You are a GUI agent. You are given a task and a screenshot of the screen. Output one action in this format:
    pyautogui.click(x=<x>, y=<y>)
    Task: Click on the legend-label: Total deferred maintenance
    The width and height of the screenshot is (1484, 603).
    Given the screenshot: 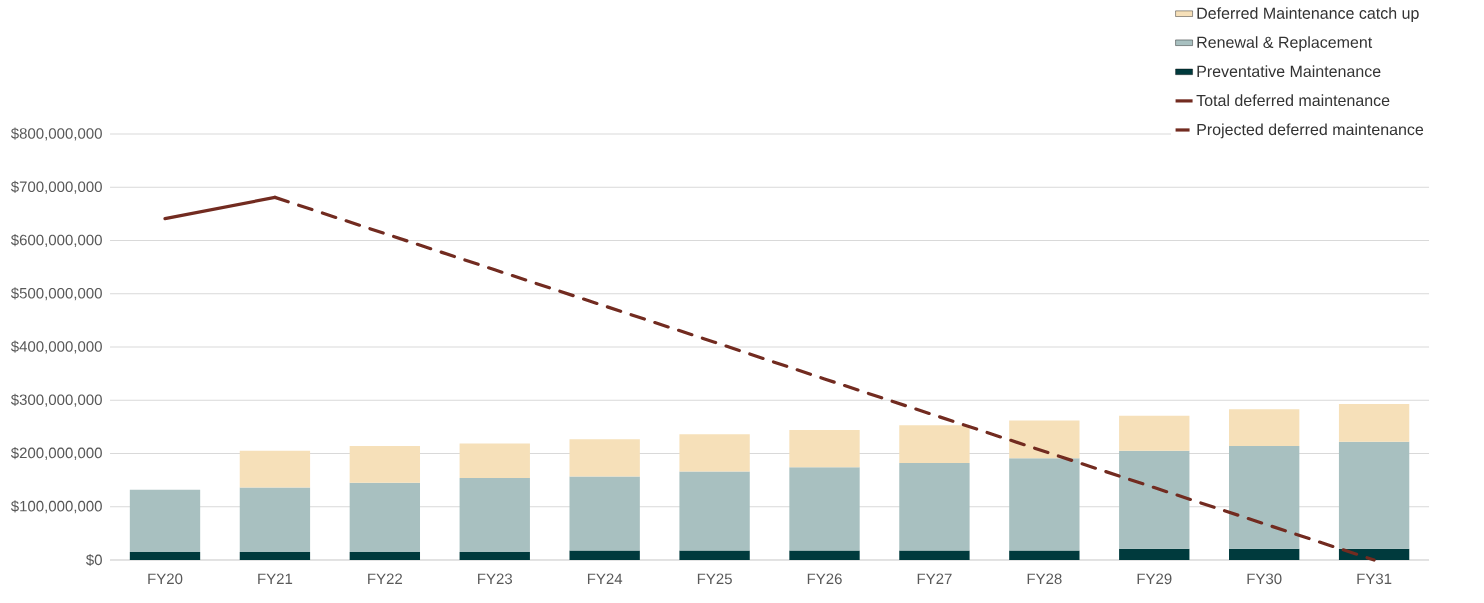 What is the action you would take?
    pyautogui.click(x=1293, y=100)
    